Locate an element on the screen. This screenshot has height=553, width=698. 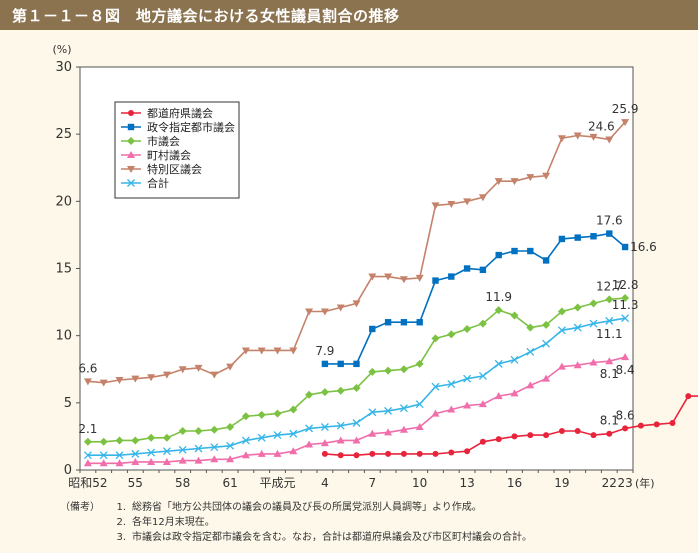
legend-item: 特別区議会 is located at coordinates (161, 169).